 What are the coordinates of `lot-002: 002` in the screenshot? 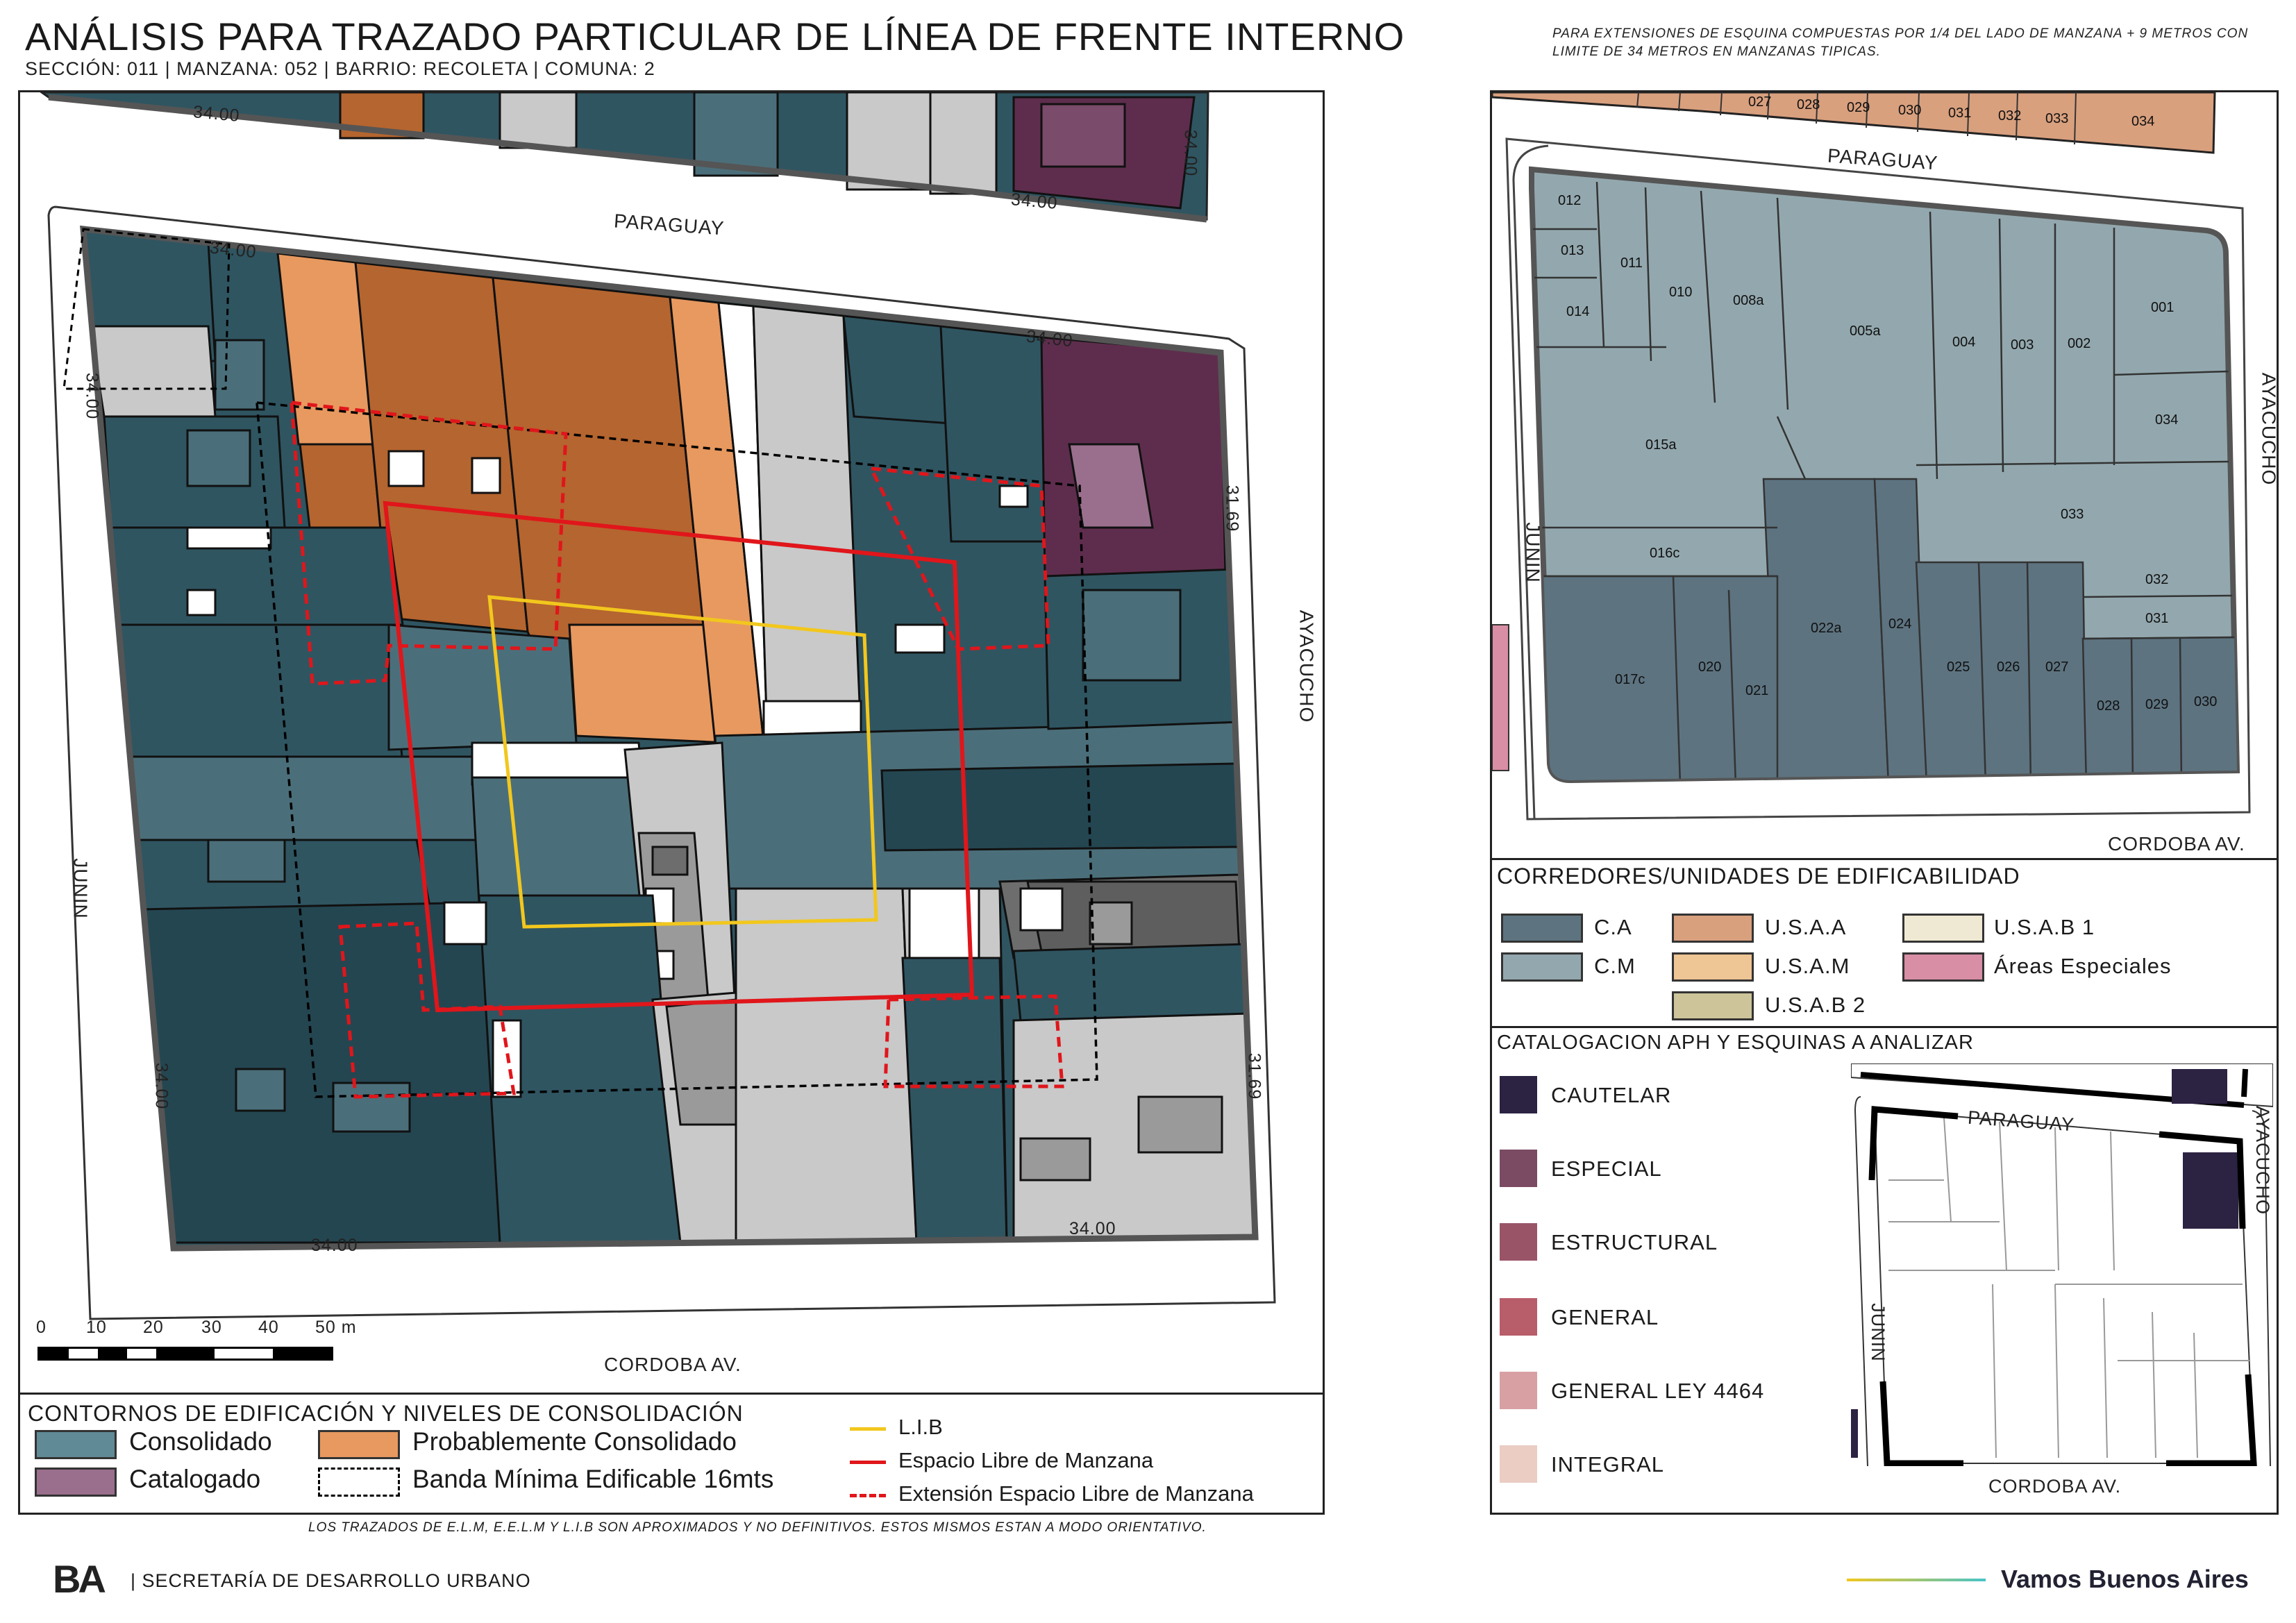 It's located at (2079, 343).